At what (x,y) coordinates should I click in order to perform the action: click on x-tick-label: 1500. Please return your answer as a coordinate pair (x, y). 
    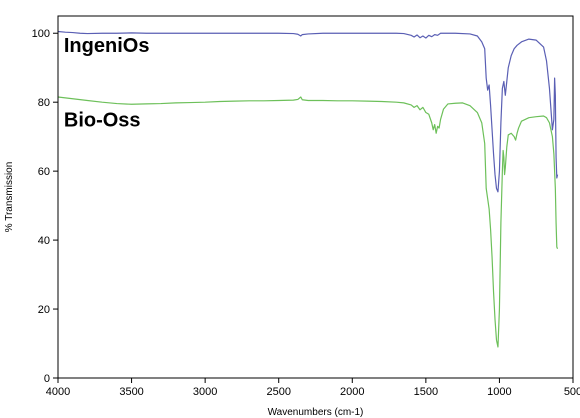
    Looking at the image, I should click on (426, 392).